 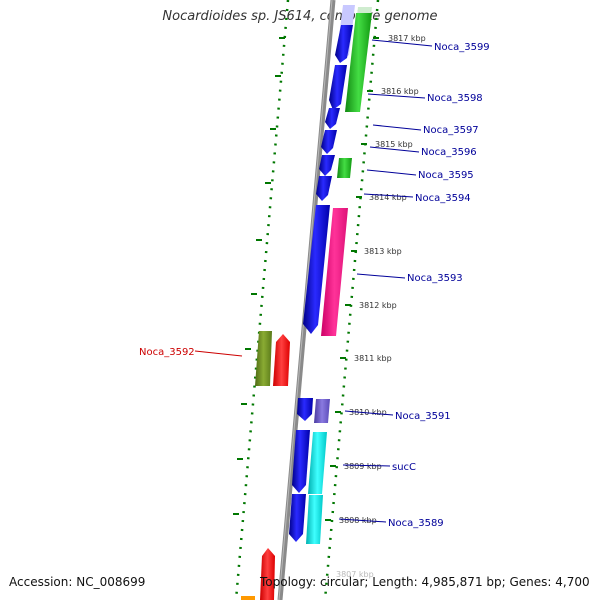 What do you see at coordinates (344, 44) in the screenshot?
I see `gene-noca-3599-cds-solid` at bounding box center [344, 44].